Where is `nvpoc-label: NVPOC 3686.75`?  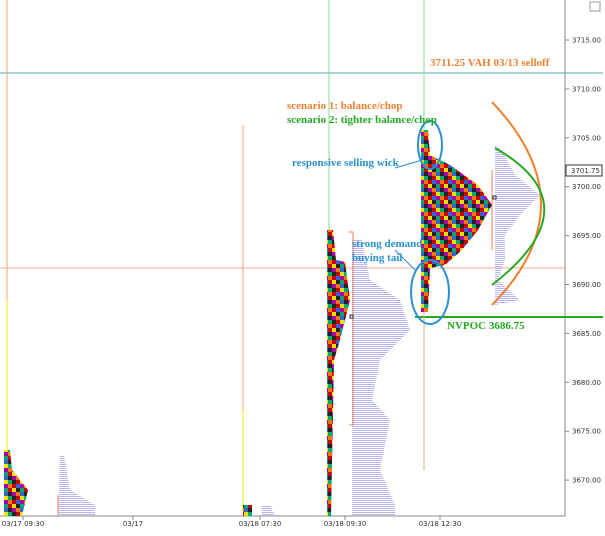 nvpoc-label: NVPOC 3686.75 is located at coordinates (486, 326).